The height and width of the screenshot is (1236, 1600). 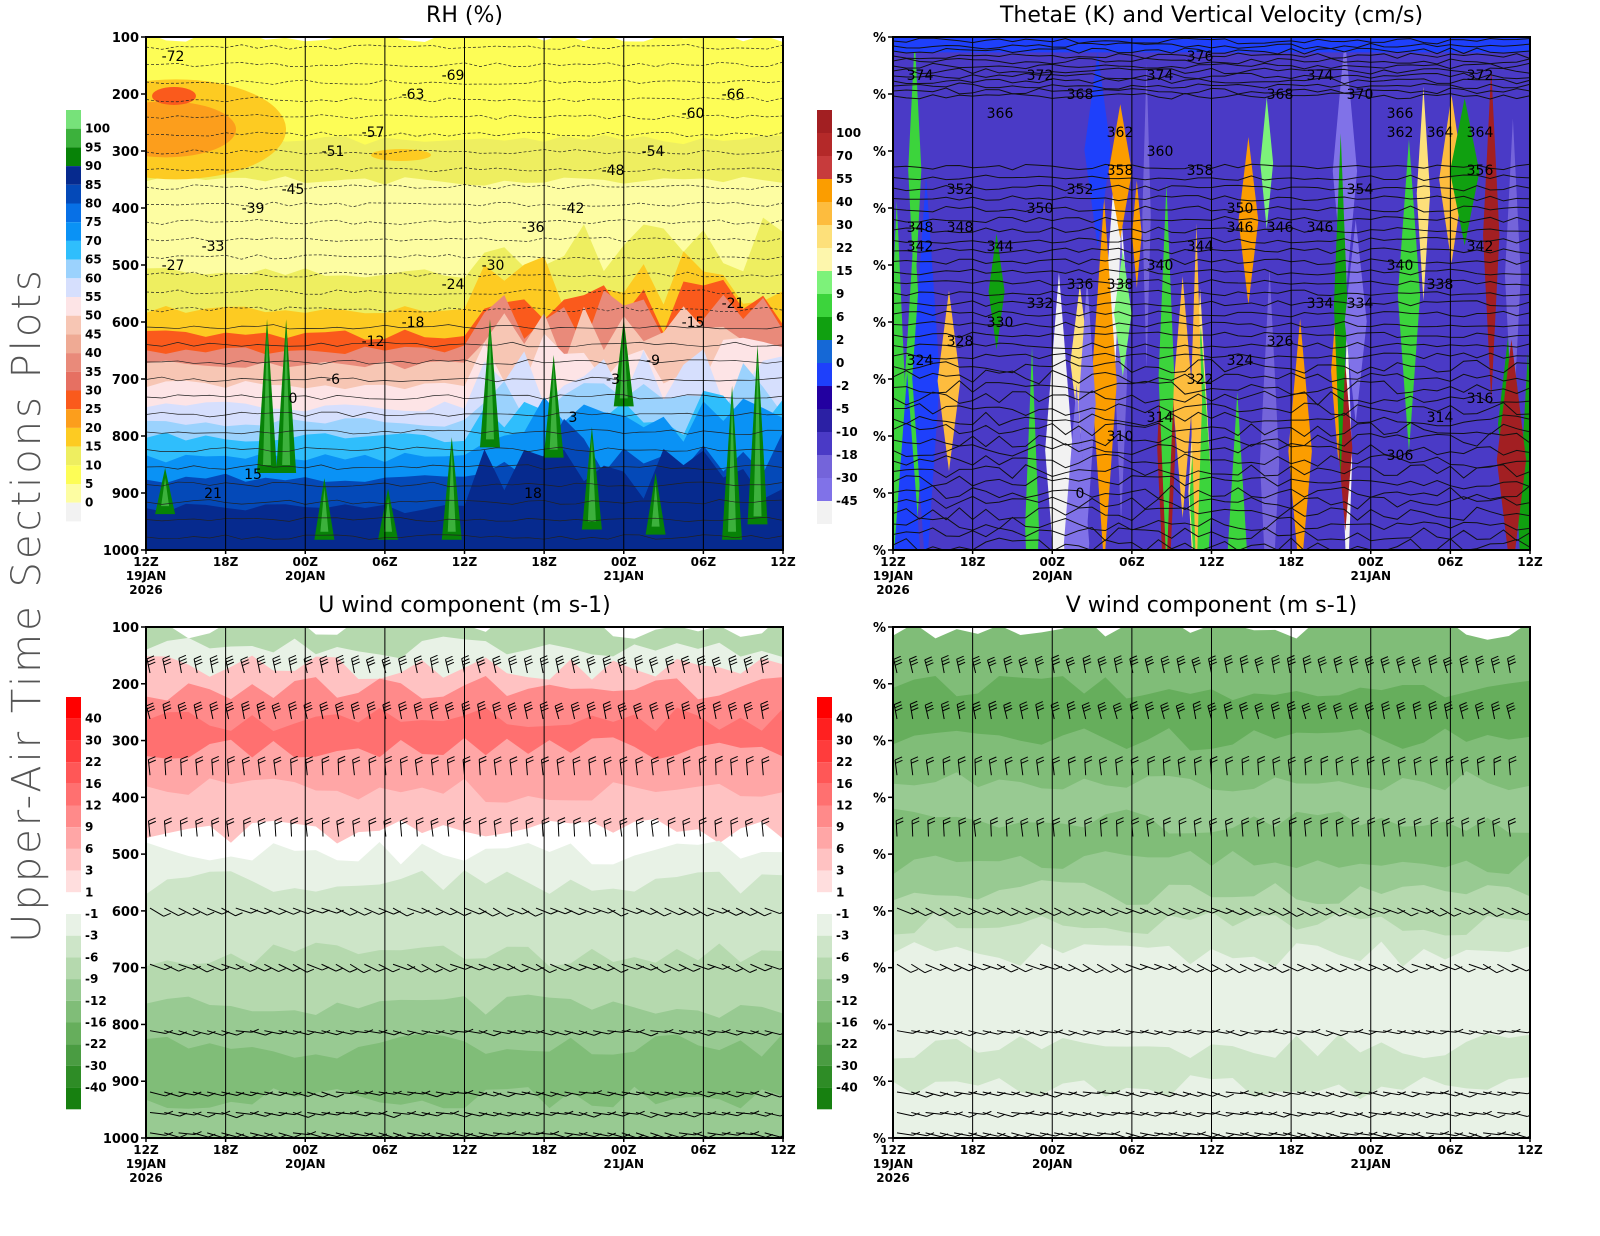 What do you see at coordinates (413, 95) in the screenshot?
I see `contour-label: -63` at bounding box center [413, 95].